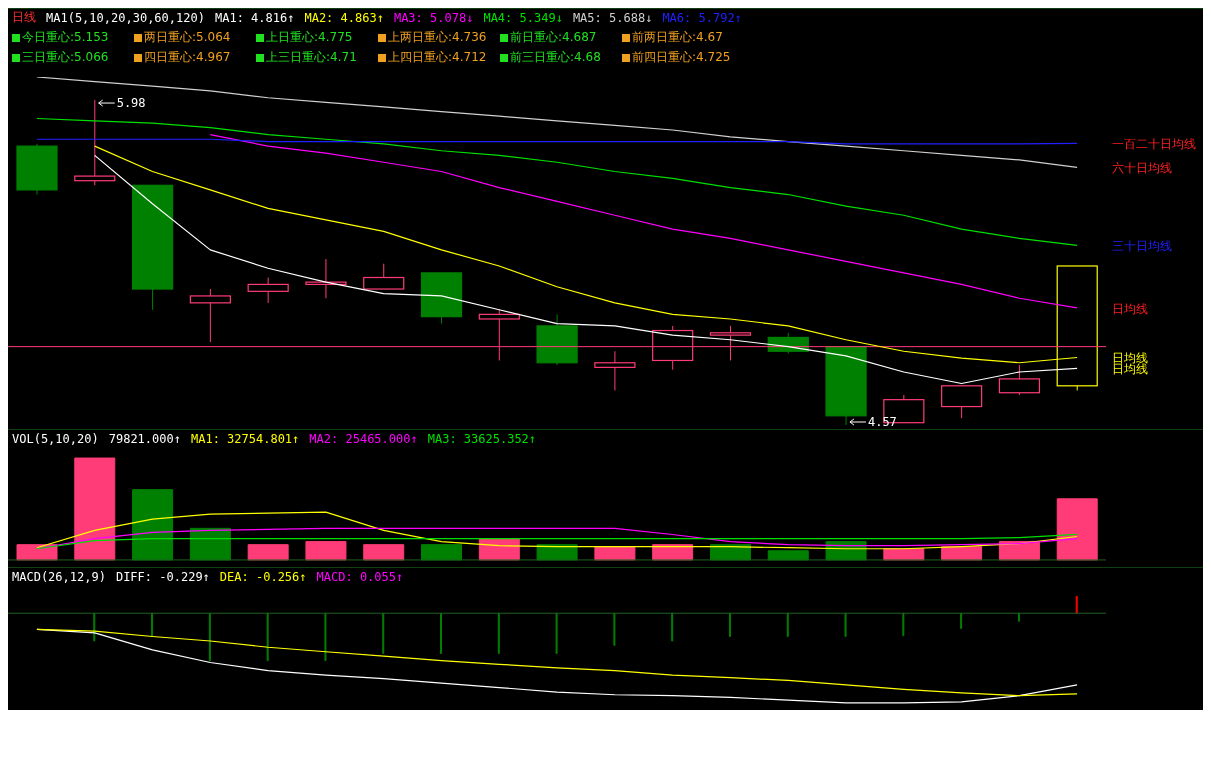 Image resolution: width=1211 pixels, height=765 pixels. Describe the element at coordinates (187, 57) in the screenshot. I see `text: 四日重心:4.967` at that location.